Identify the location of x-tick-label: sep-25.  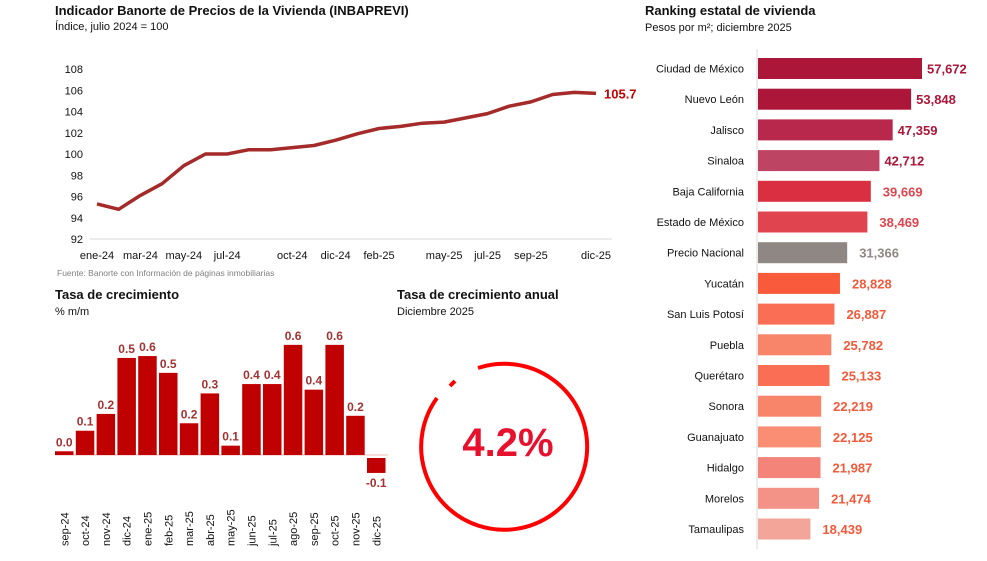
(531, 256).